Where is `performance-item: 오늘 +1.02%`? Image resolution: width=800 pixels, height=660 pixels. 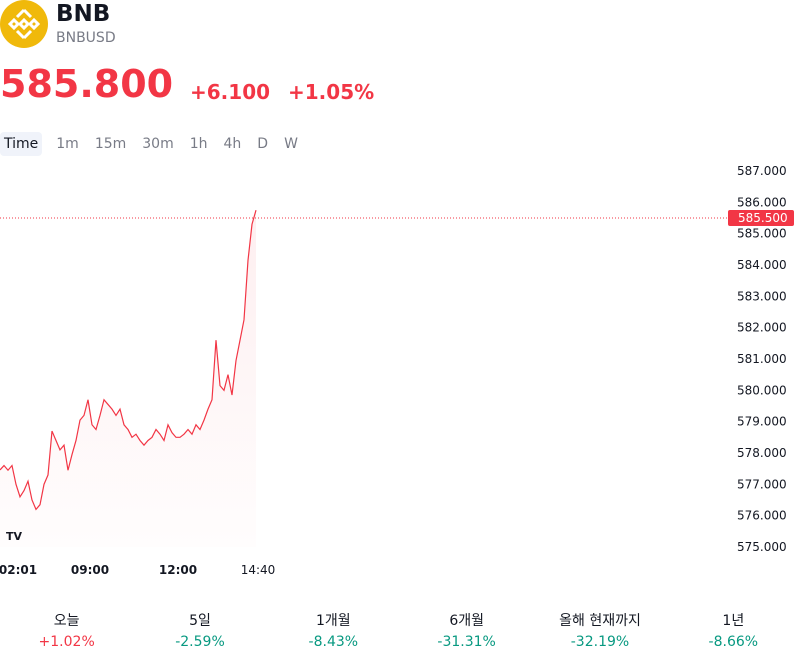 performance-item: 오늘 +1.02% is located at coordinates (66, 630).